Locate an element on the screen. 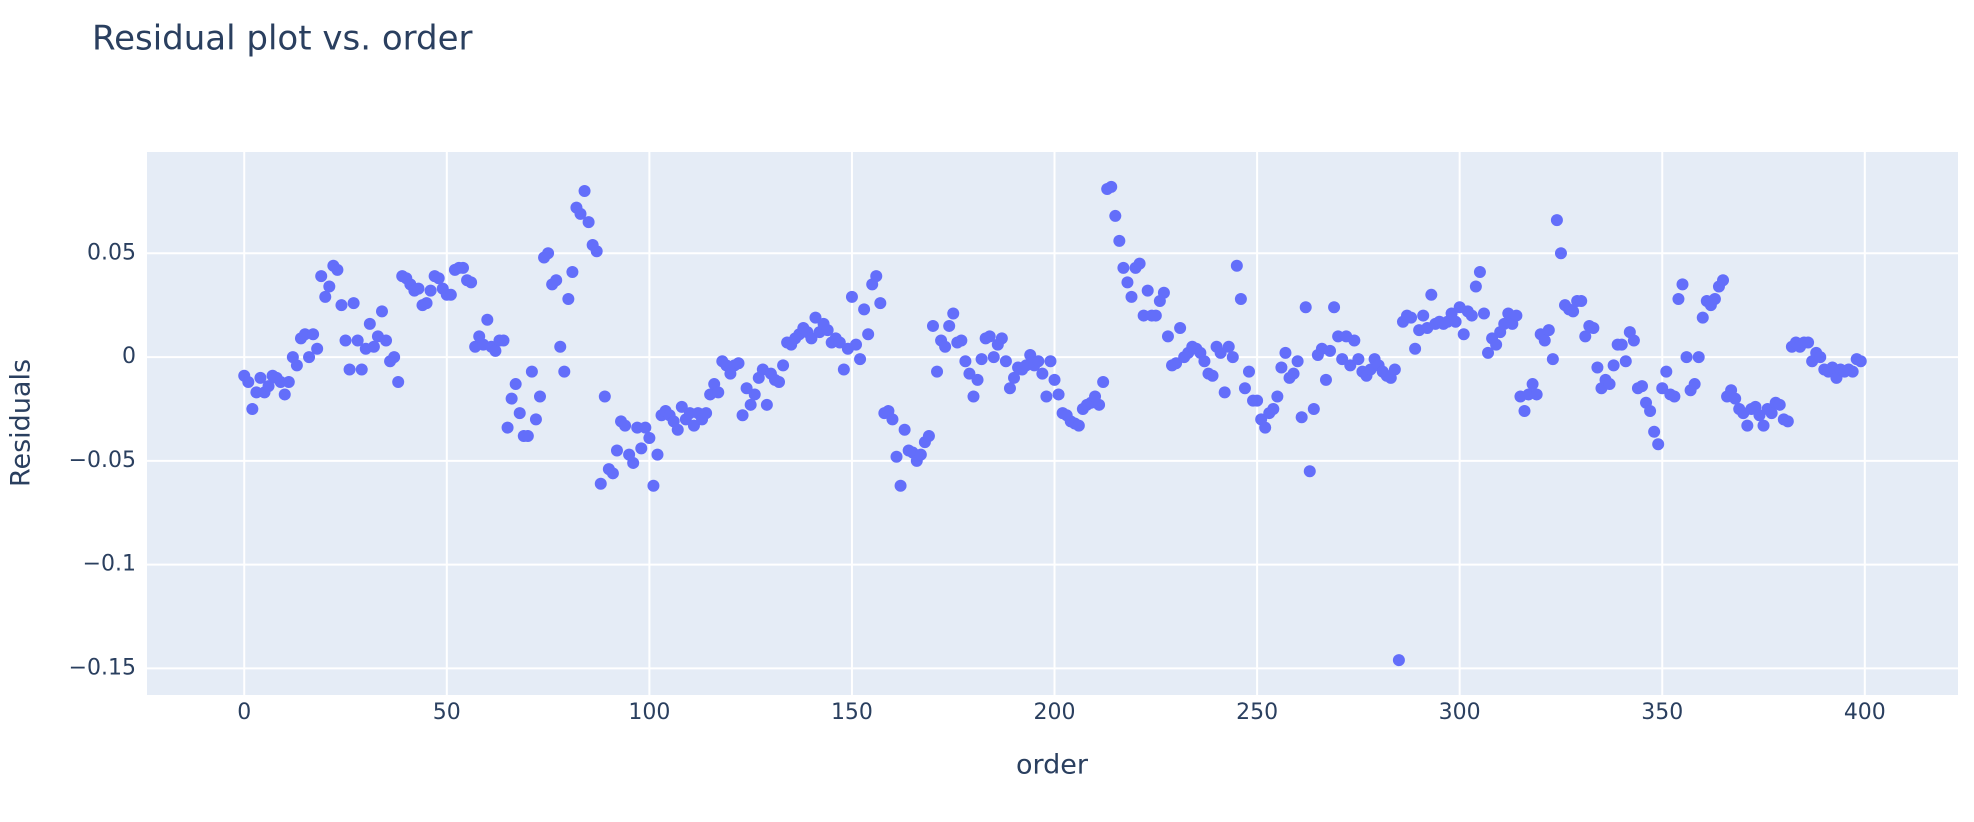 This screenshot has height=822, width=1974. x-axis-title: order is located at coordinates (1052, 765).